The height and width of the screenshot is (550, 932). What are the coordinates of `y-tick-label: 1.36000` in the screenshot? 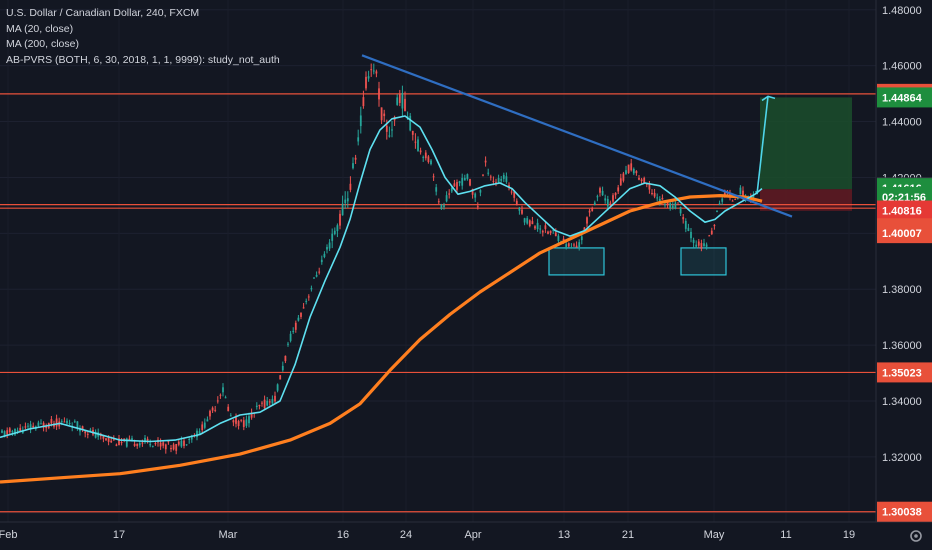 It's located at (902, 346).